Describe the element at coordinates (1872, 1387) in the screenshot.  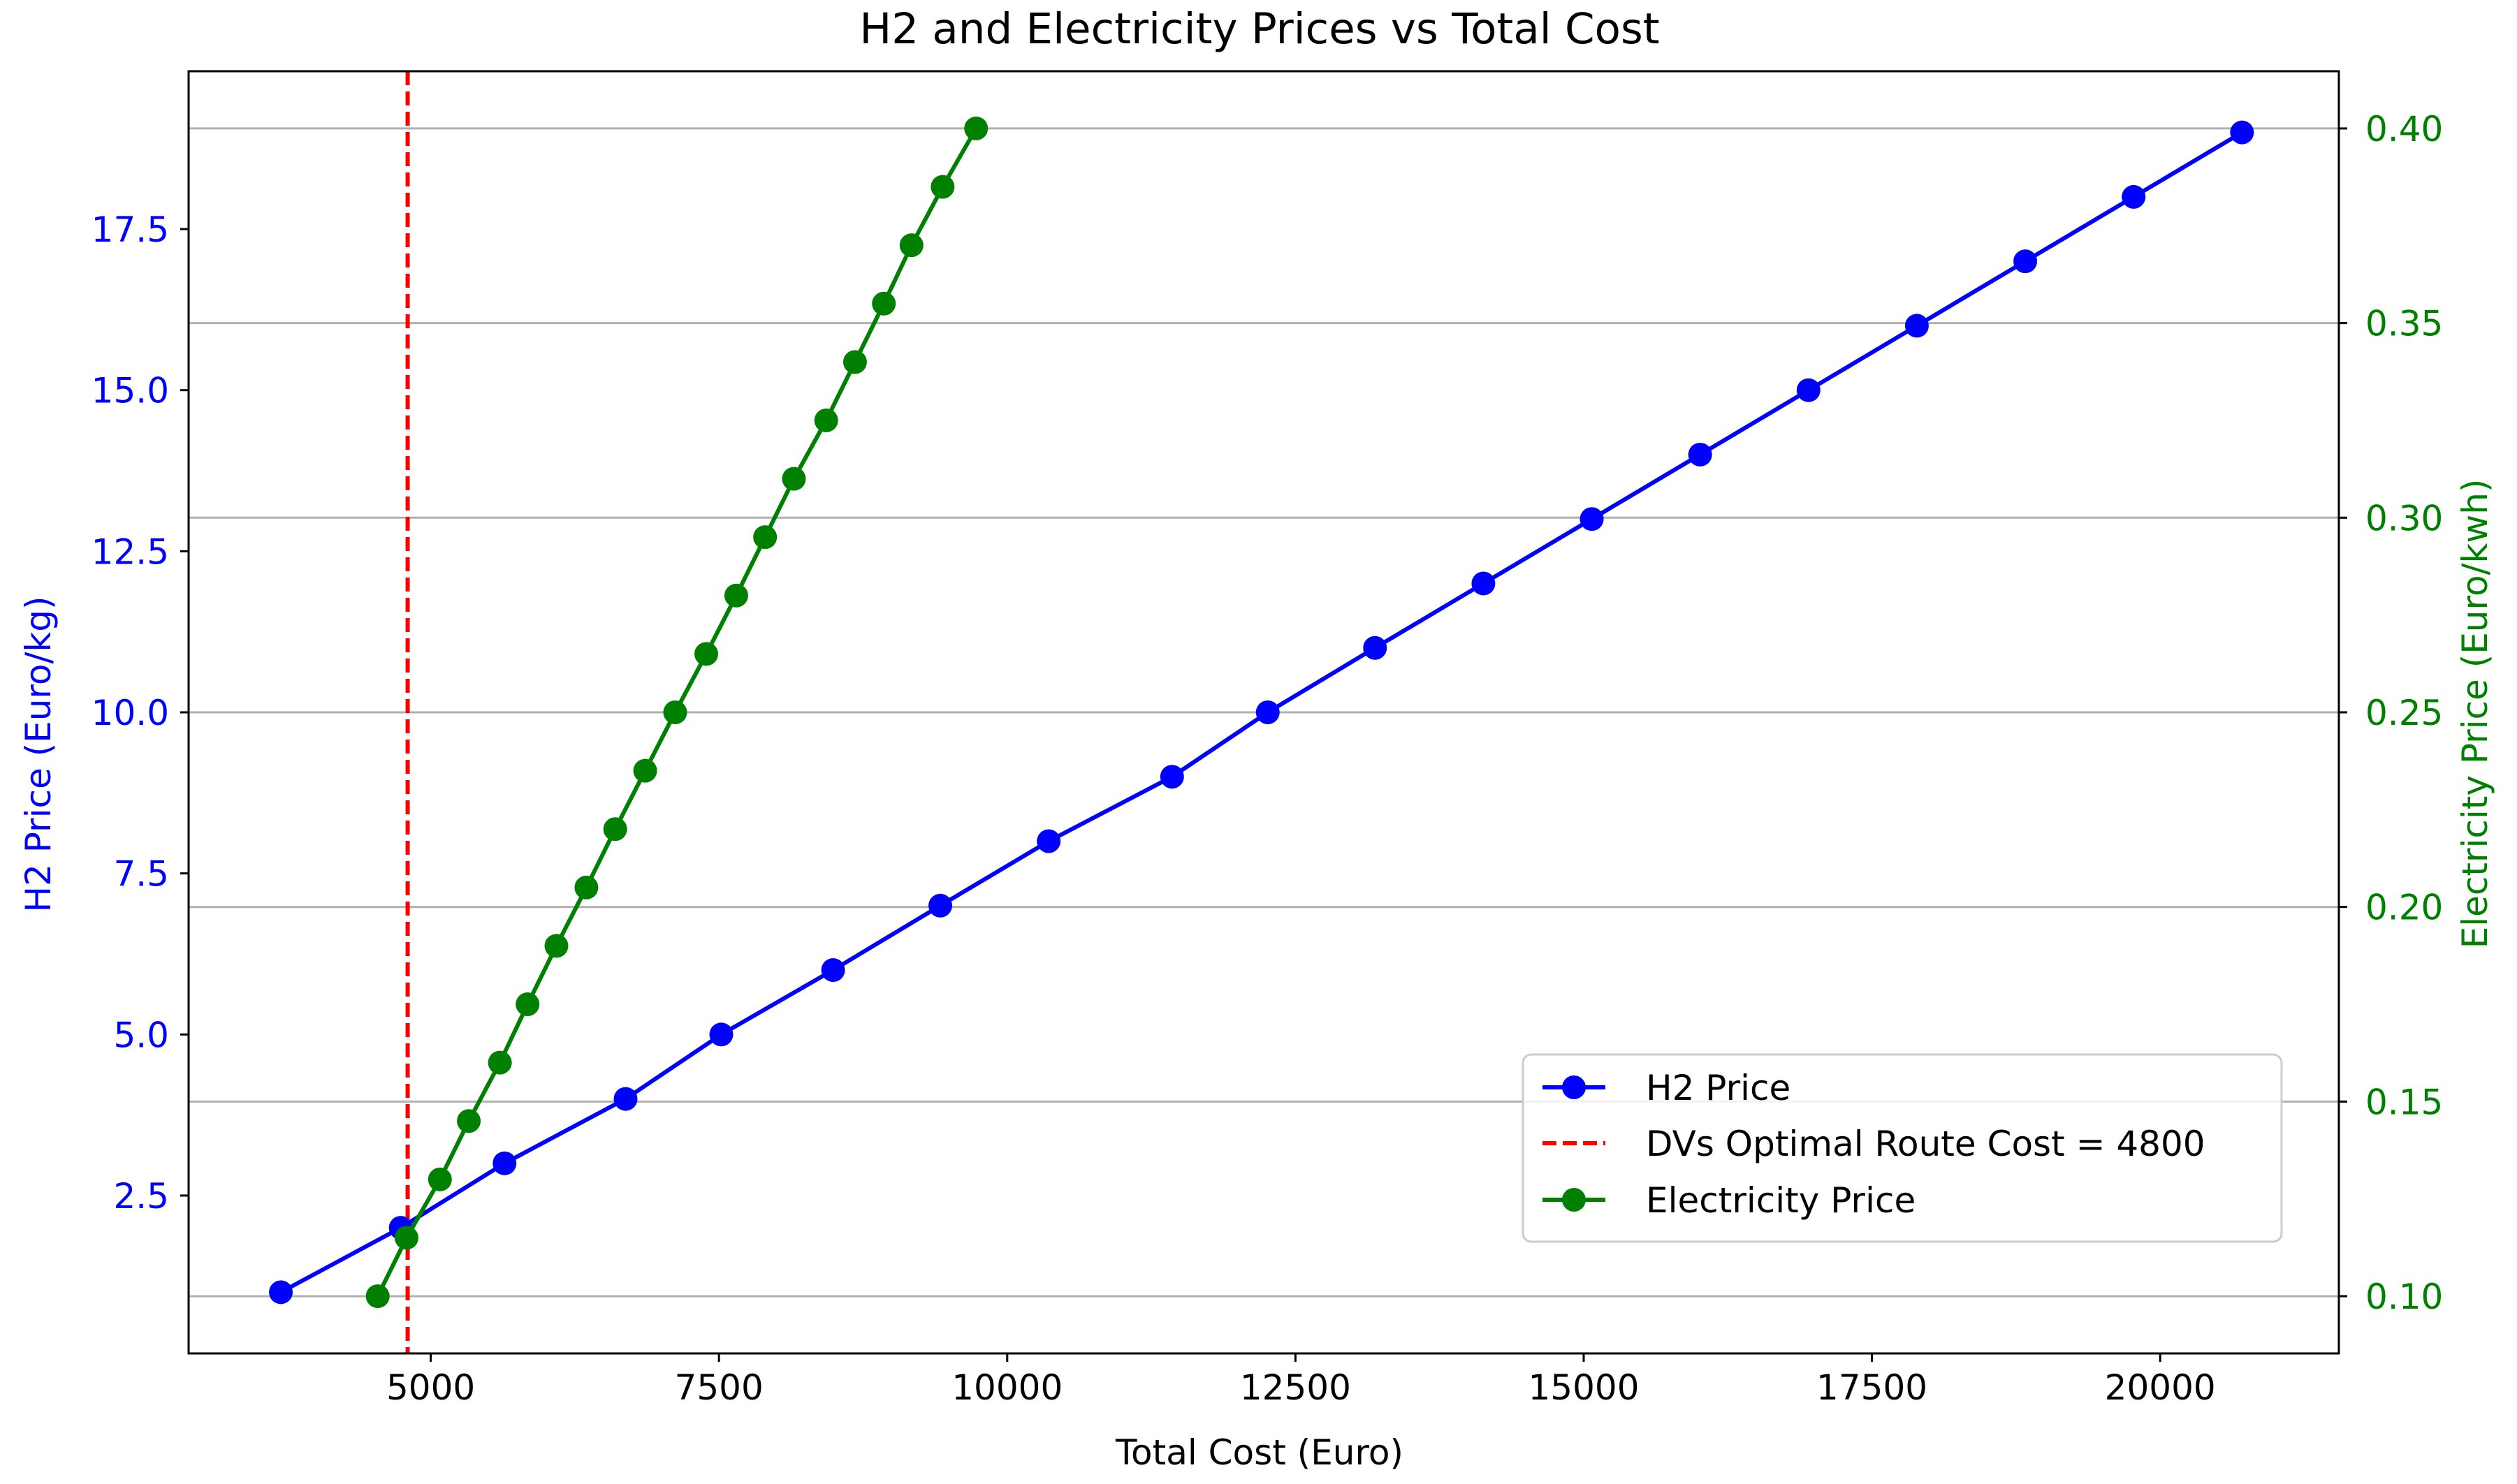
I see `x-tick-label: 17500` at that location.